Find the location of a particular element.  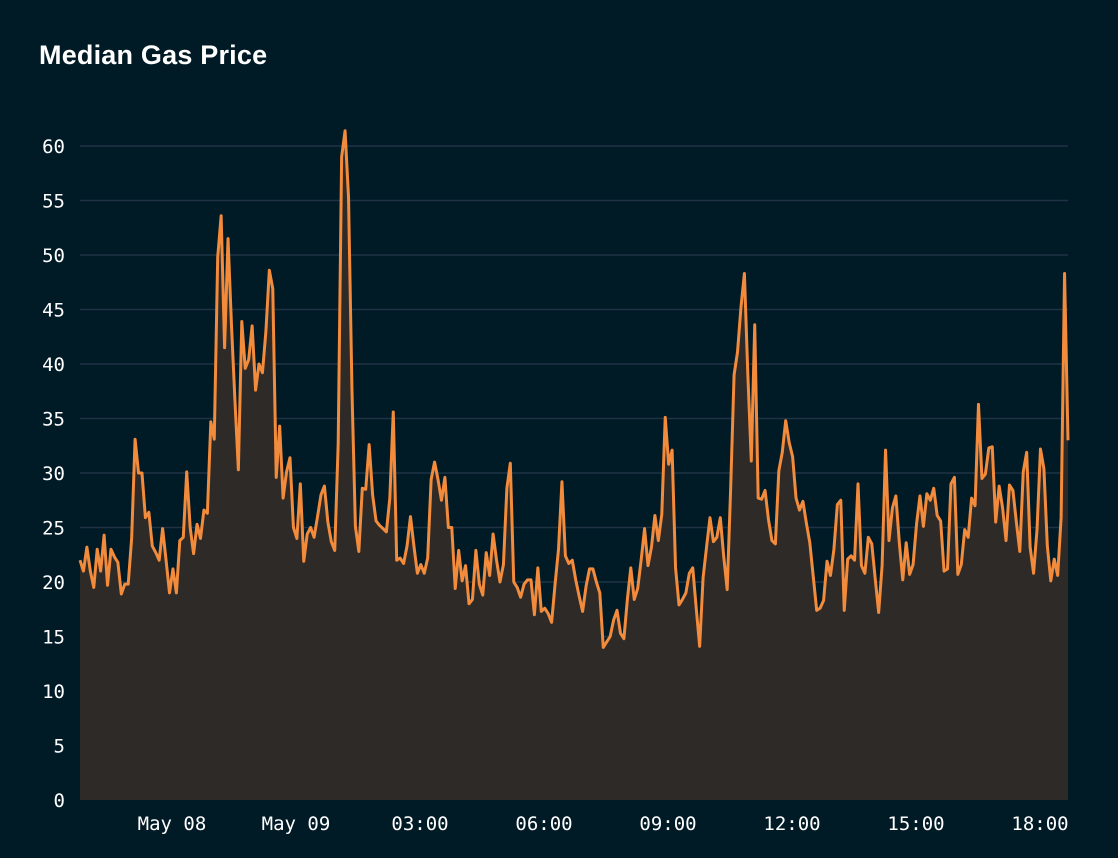

y-tick-label: 10 is located at coordinates (53, 692).